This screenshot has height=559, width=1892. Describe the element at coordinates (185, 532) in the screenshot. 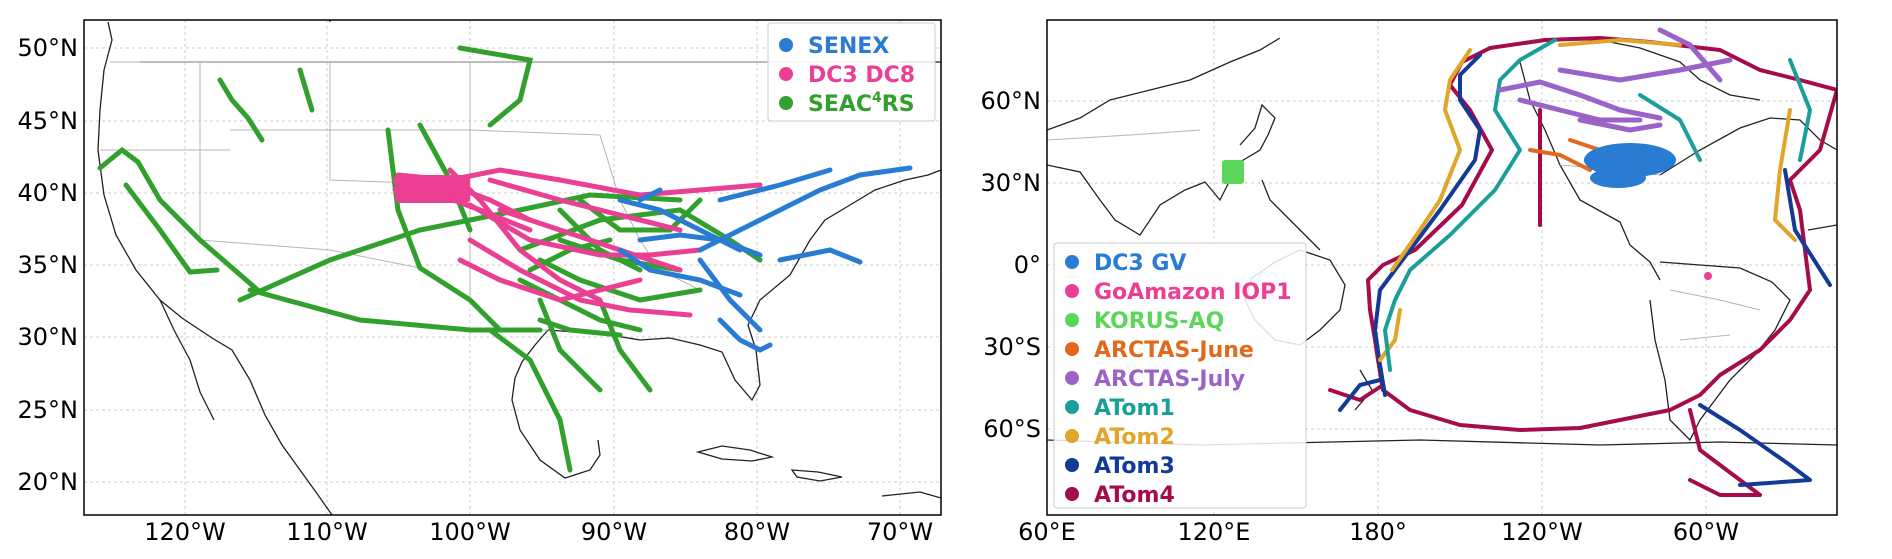

I see `left-x-tick: 120°W` at that location.